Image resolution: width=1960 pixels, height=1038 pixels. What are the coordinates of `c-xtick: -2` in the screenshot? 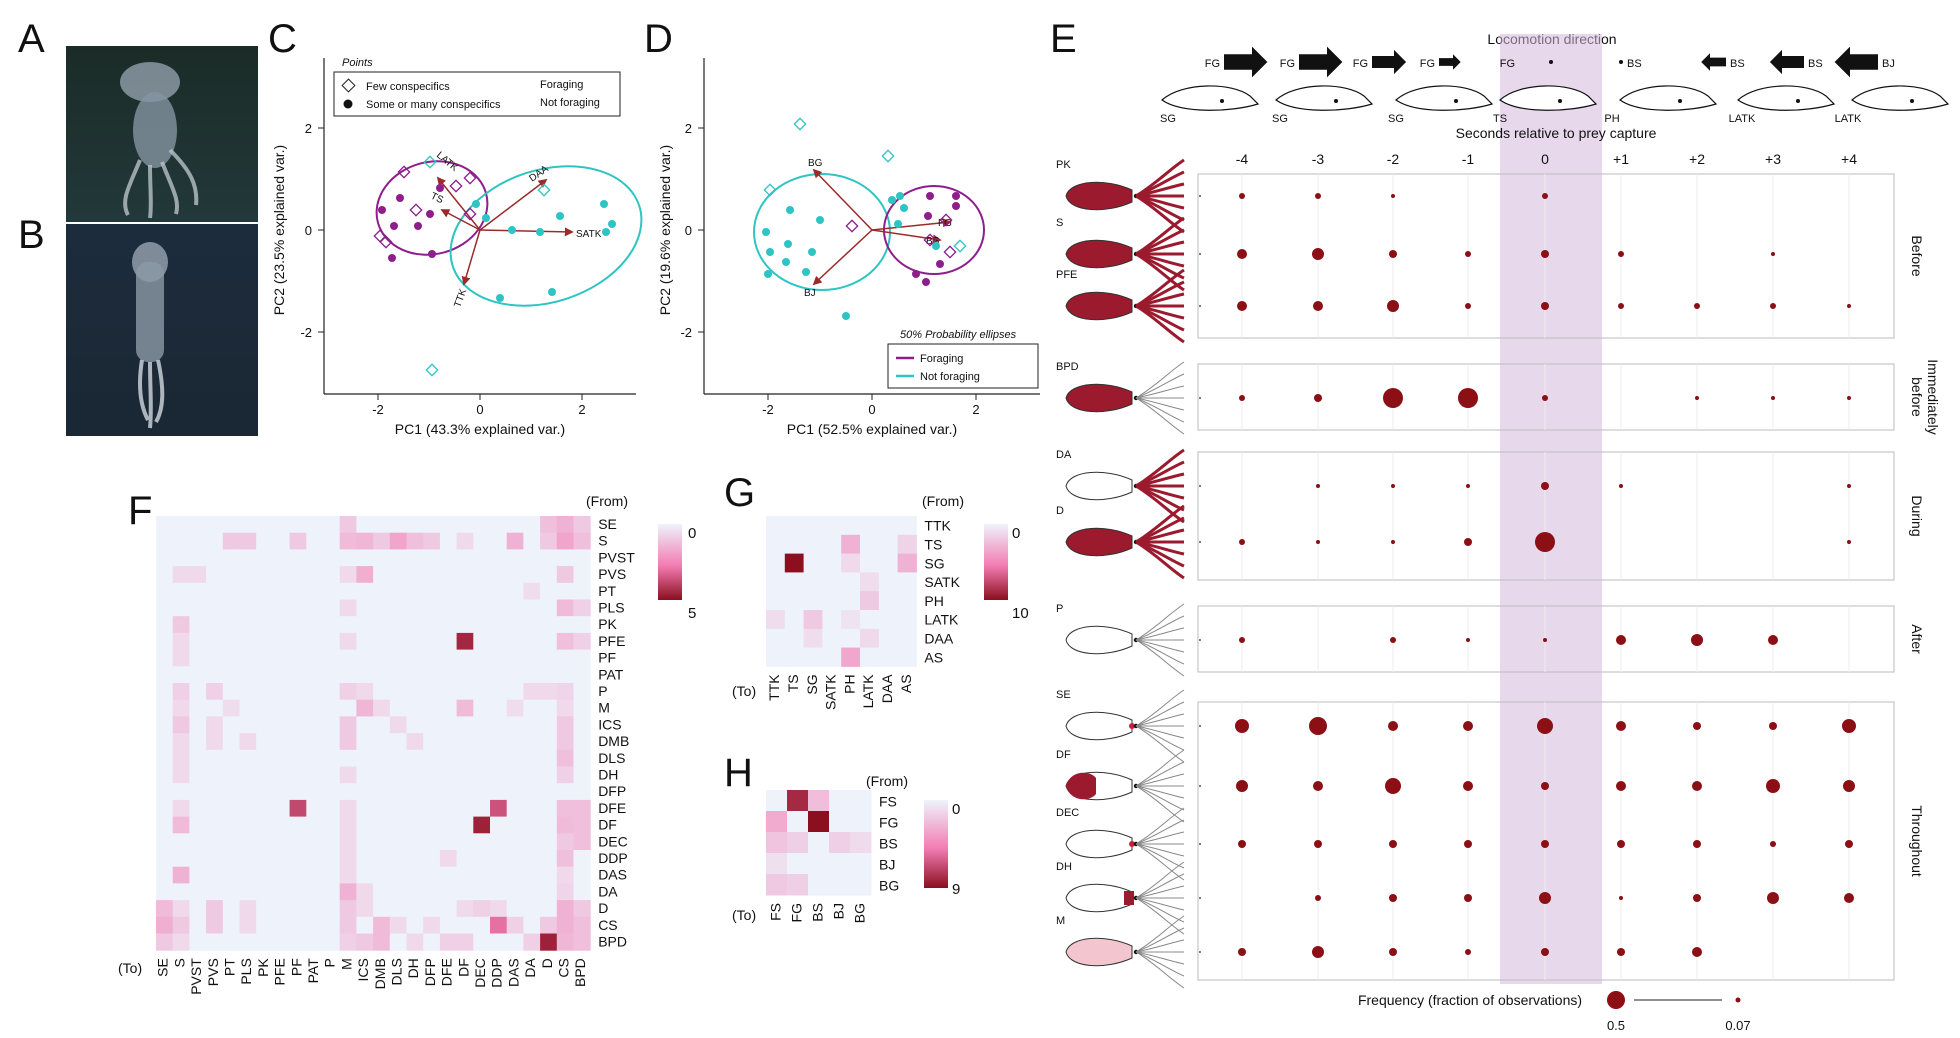 It's located at (378, 409).